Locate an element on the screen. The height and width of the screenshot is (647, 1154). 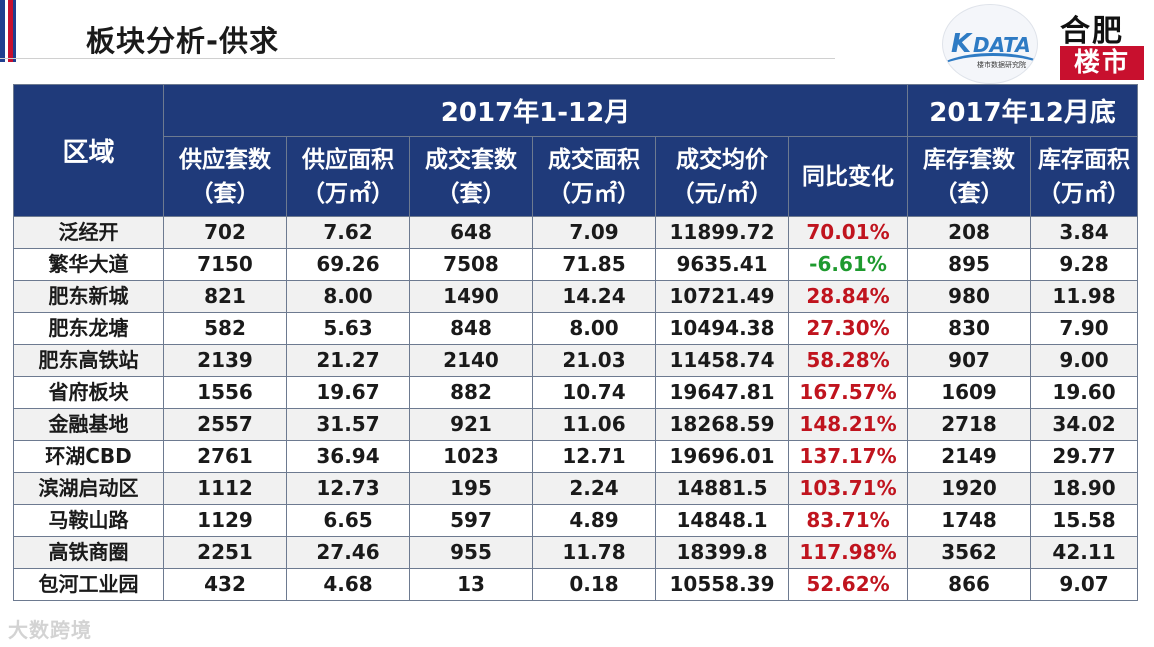
table-row: 包河工业园 432 4.68 13 0.18 10558.39 52.62% 866 9.07 is located at coordinates (576, 584).